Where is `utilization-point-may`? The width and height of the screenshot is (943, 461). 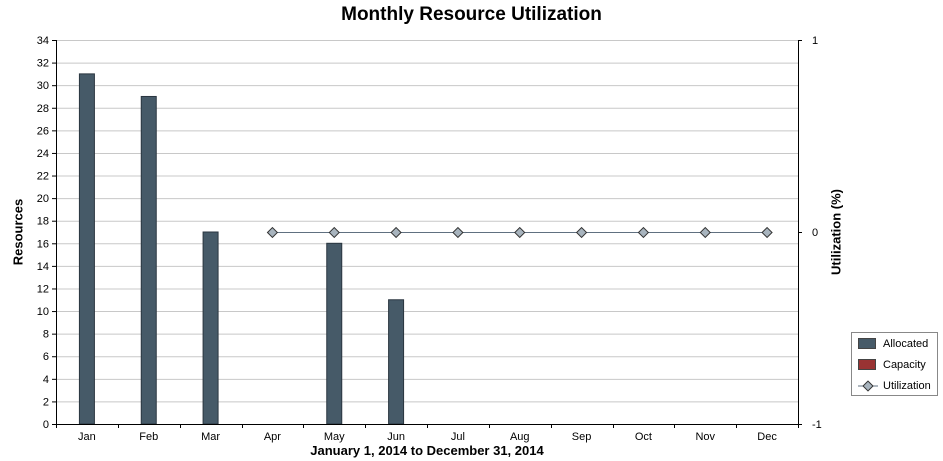 utilization-point-may is located at coordinates (334, 232).